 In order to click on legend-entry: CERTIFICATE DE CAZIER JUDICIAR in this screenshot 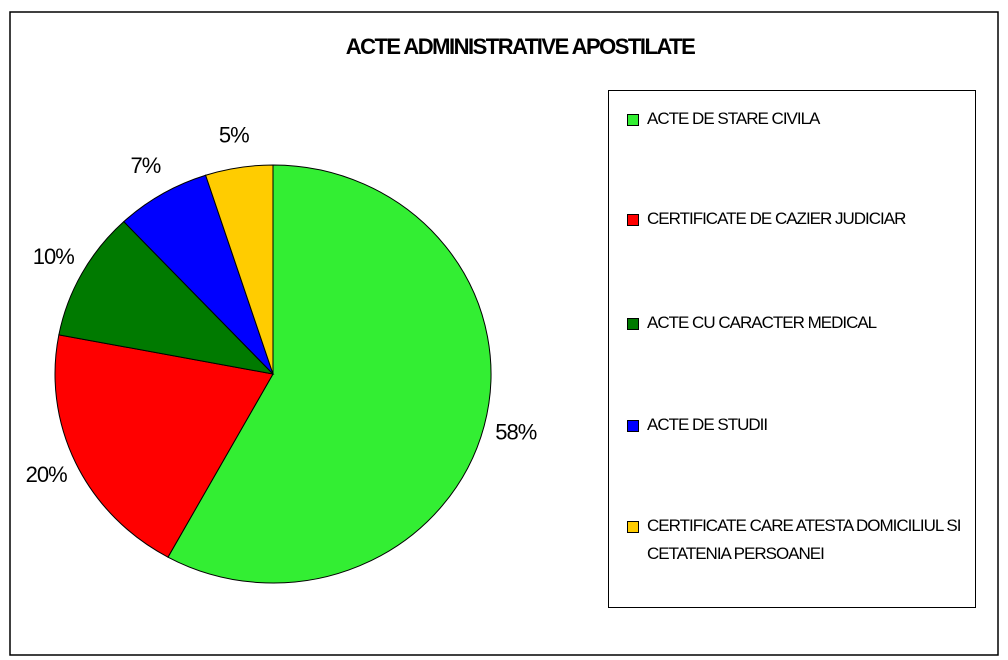, I will do `click(807, 219)`.